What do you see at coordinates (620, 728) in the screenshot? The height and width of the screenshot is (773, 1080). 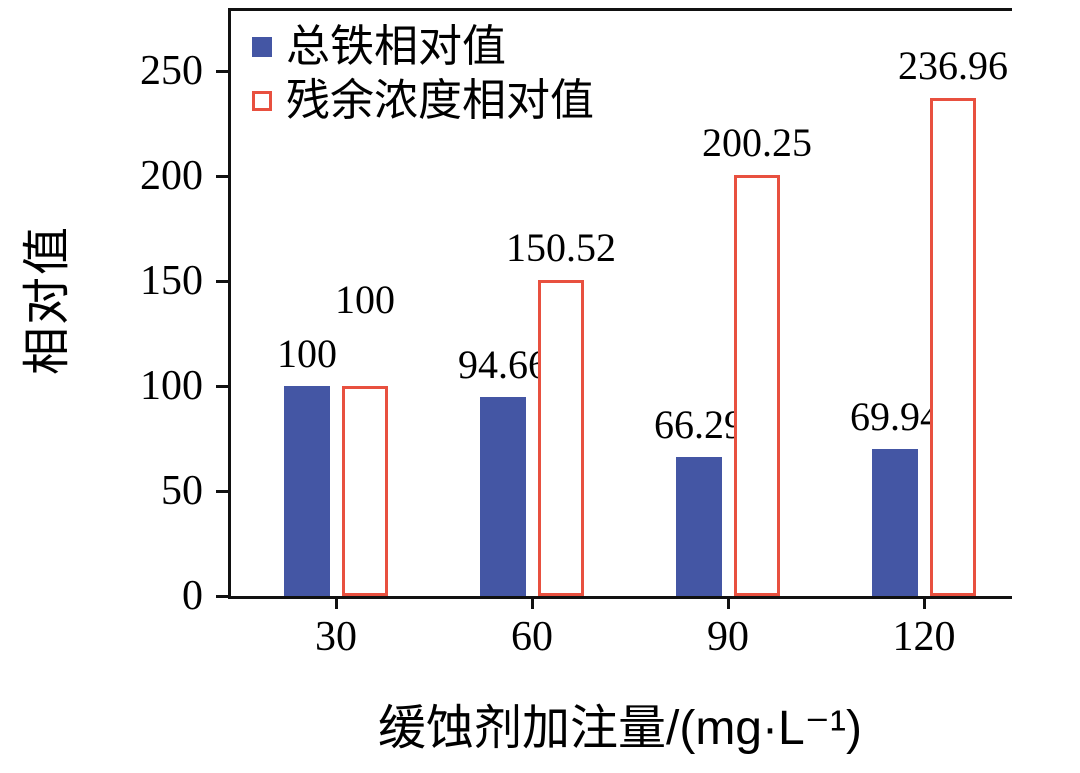 I see `x-axis-title: 缓蚀剂加注量/(mg·L⁻¹)` at bounding box center [620, 728].